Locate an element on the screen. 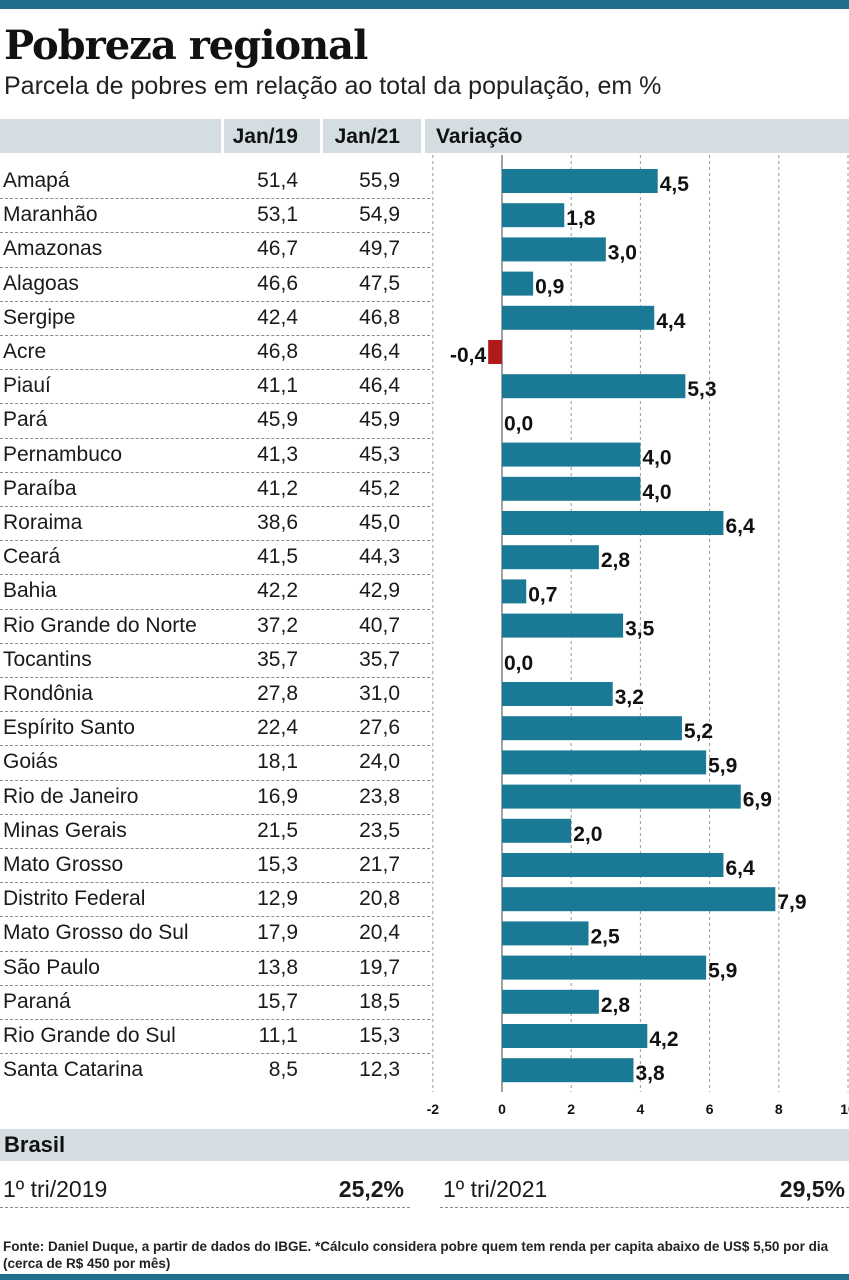 This screenshot has width=849, height=1280. bar-goi-s is located at coordinates (604, 762).